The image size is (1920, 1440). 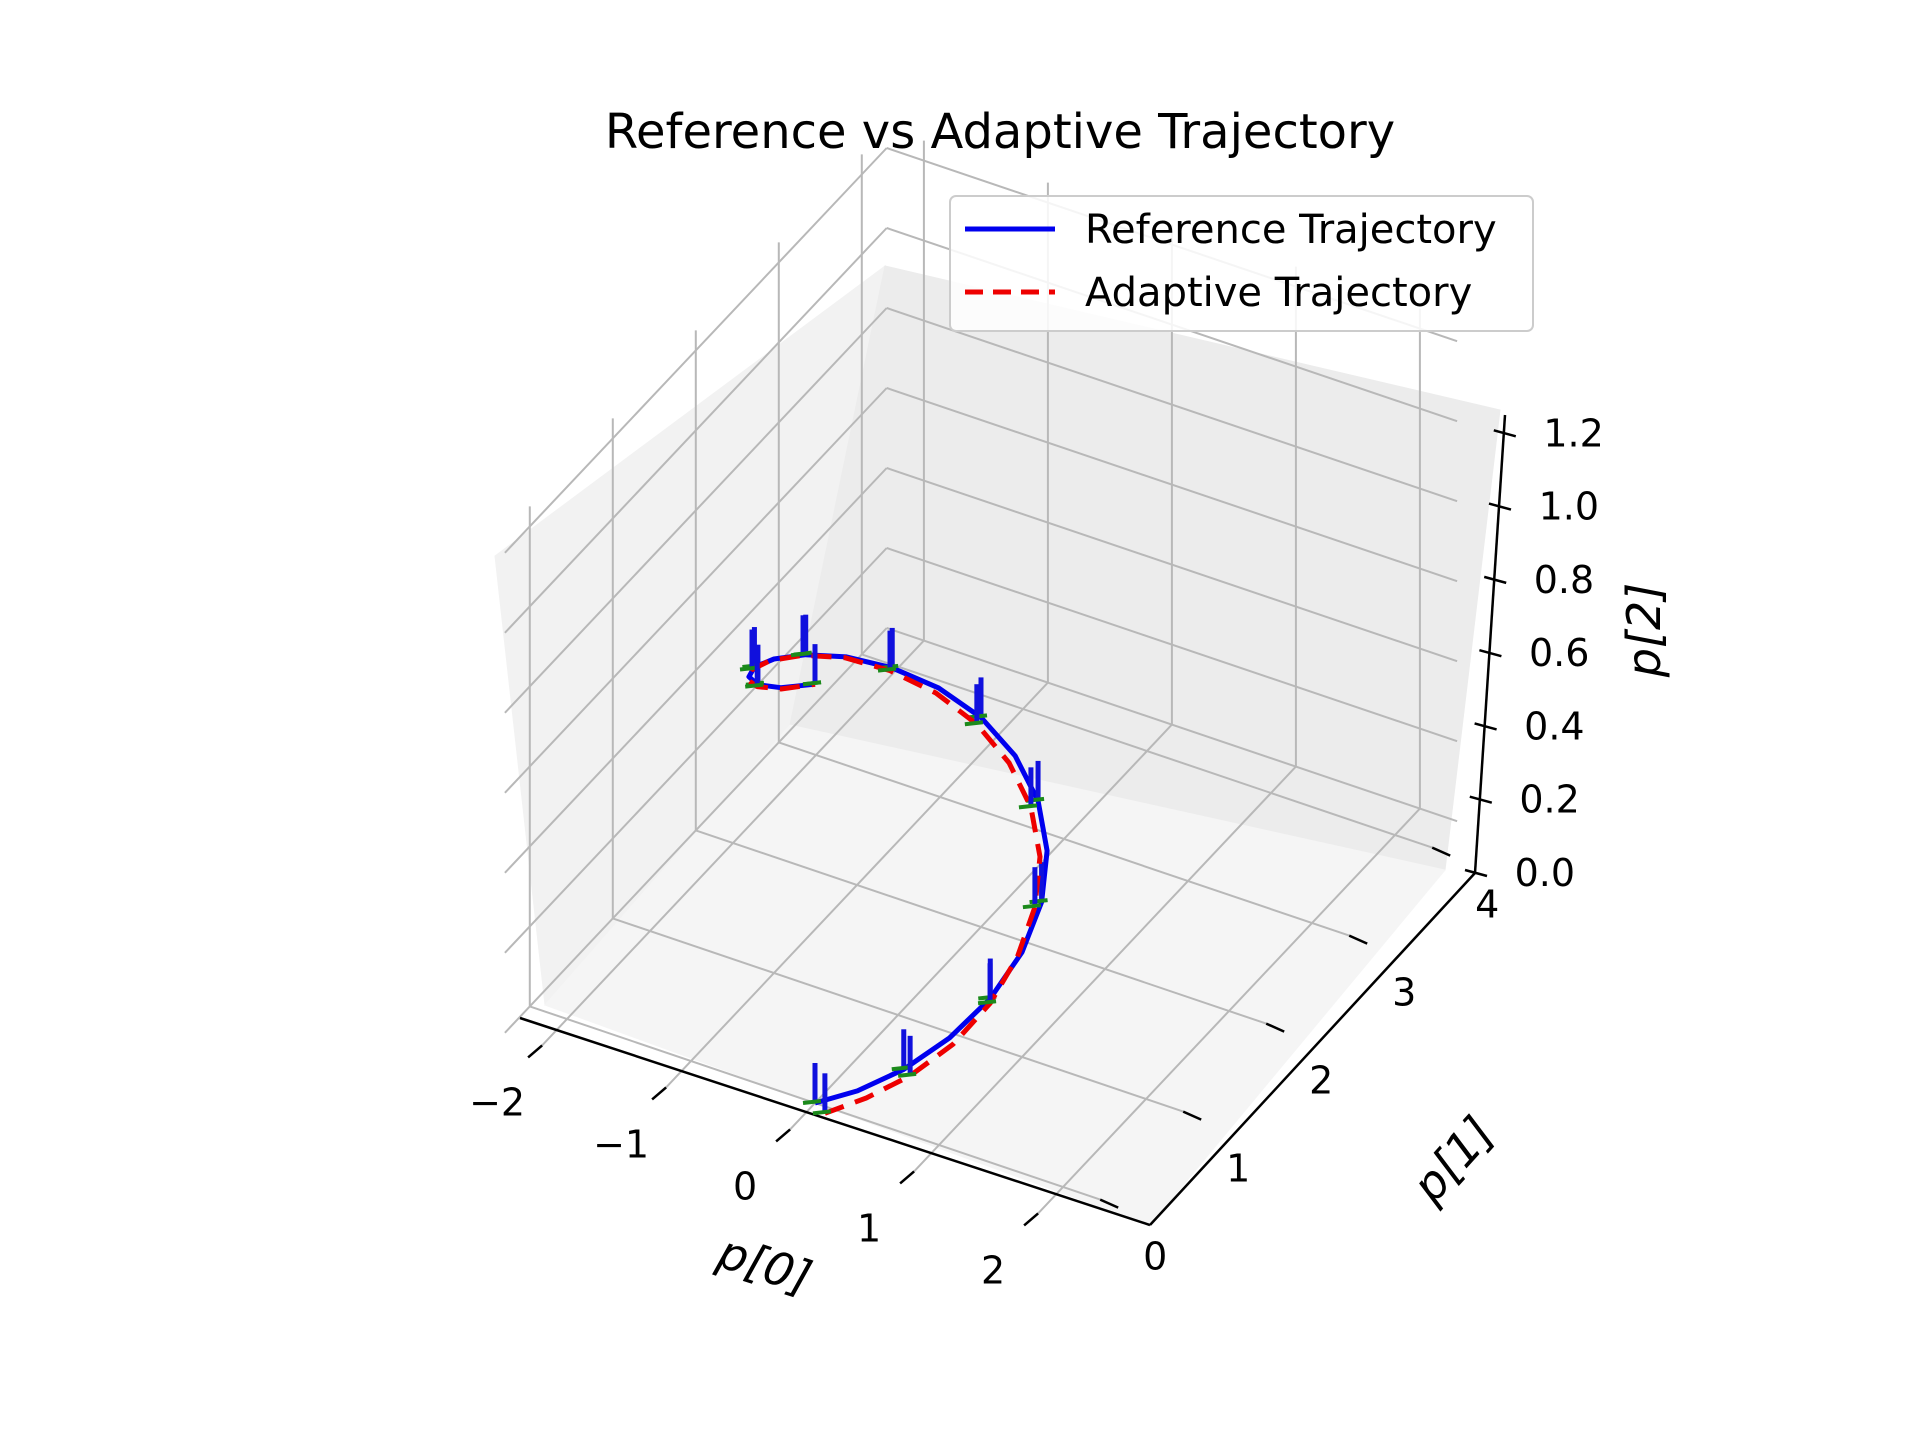 What do you see at coordinates (1569, 507) in the screenshot?
I see `z-tick-label: 1.0` at bounding box center [1569, 507].